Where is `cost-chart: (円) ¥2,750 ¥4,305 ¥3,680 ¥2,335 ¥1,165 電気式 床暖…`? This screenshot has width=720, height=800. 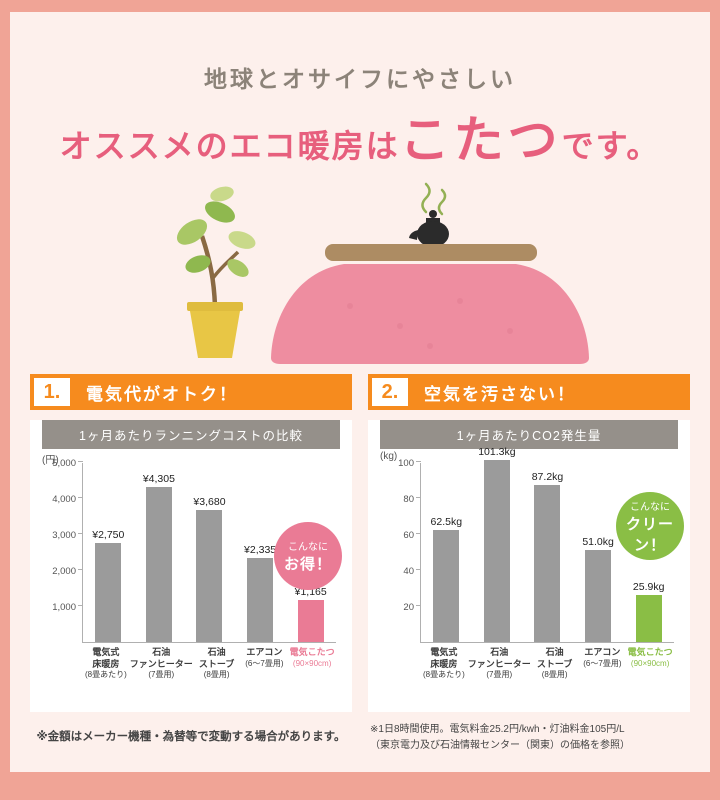 cost-chart: (円) ¥2,750 ¥4,305 ¥3,680 ¥2,335 ¥1,165 電気式 床暖… is located at coordinates (190, 573).